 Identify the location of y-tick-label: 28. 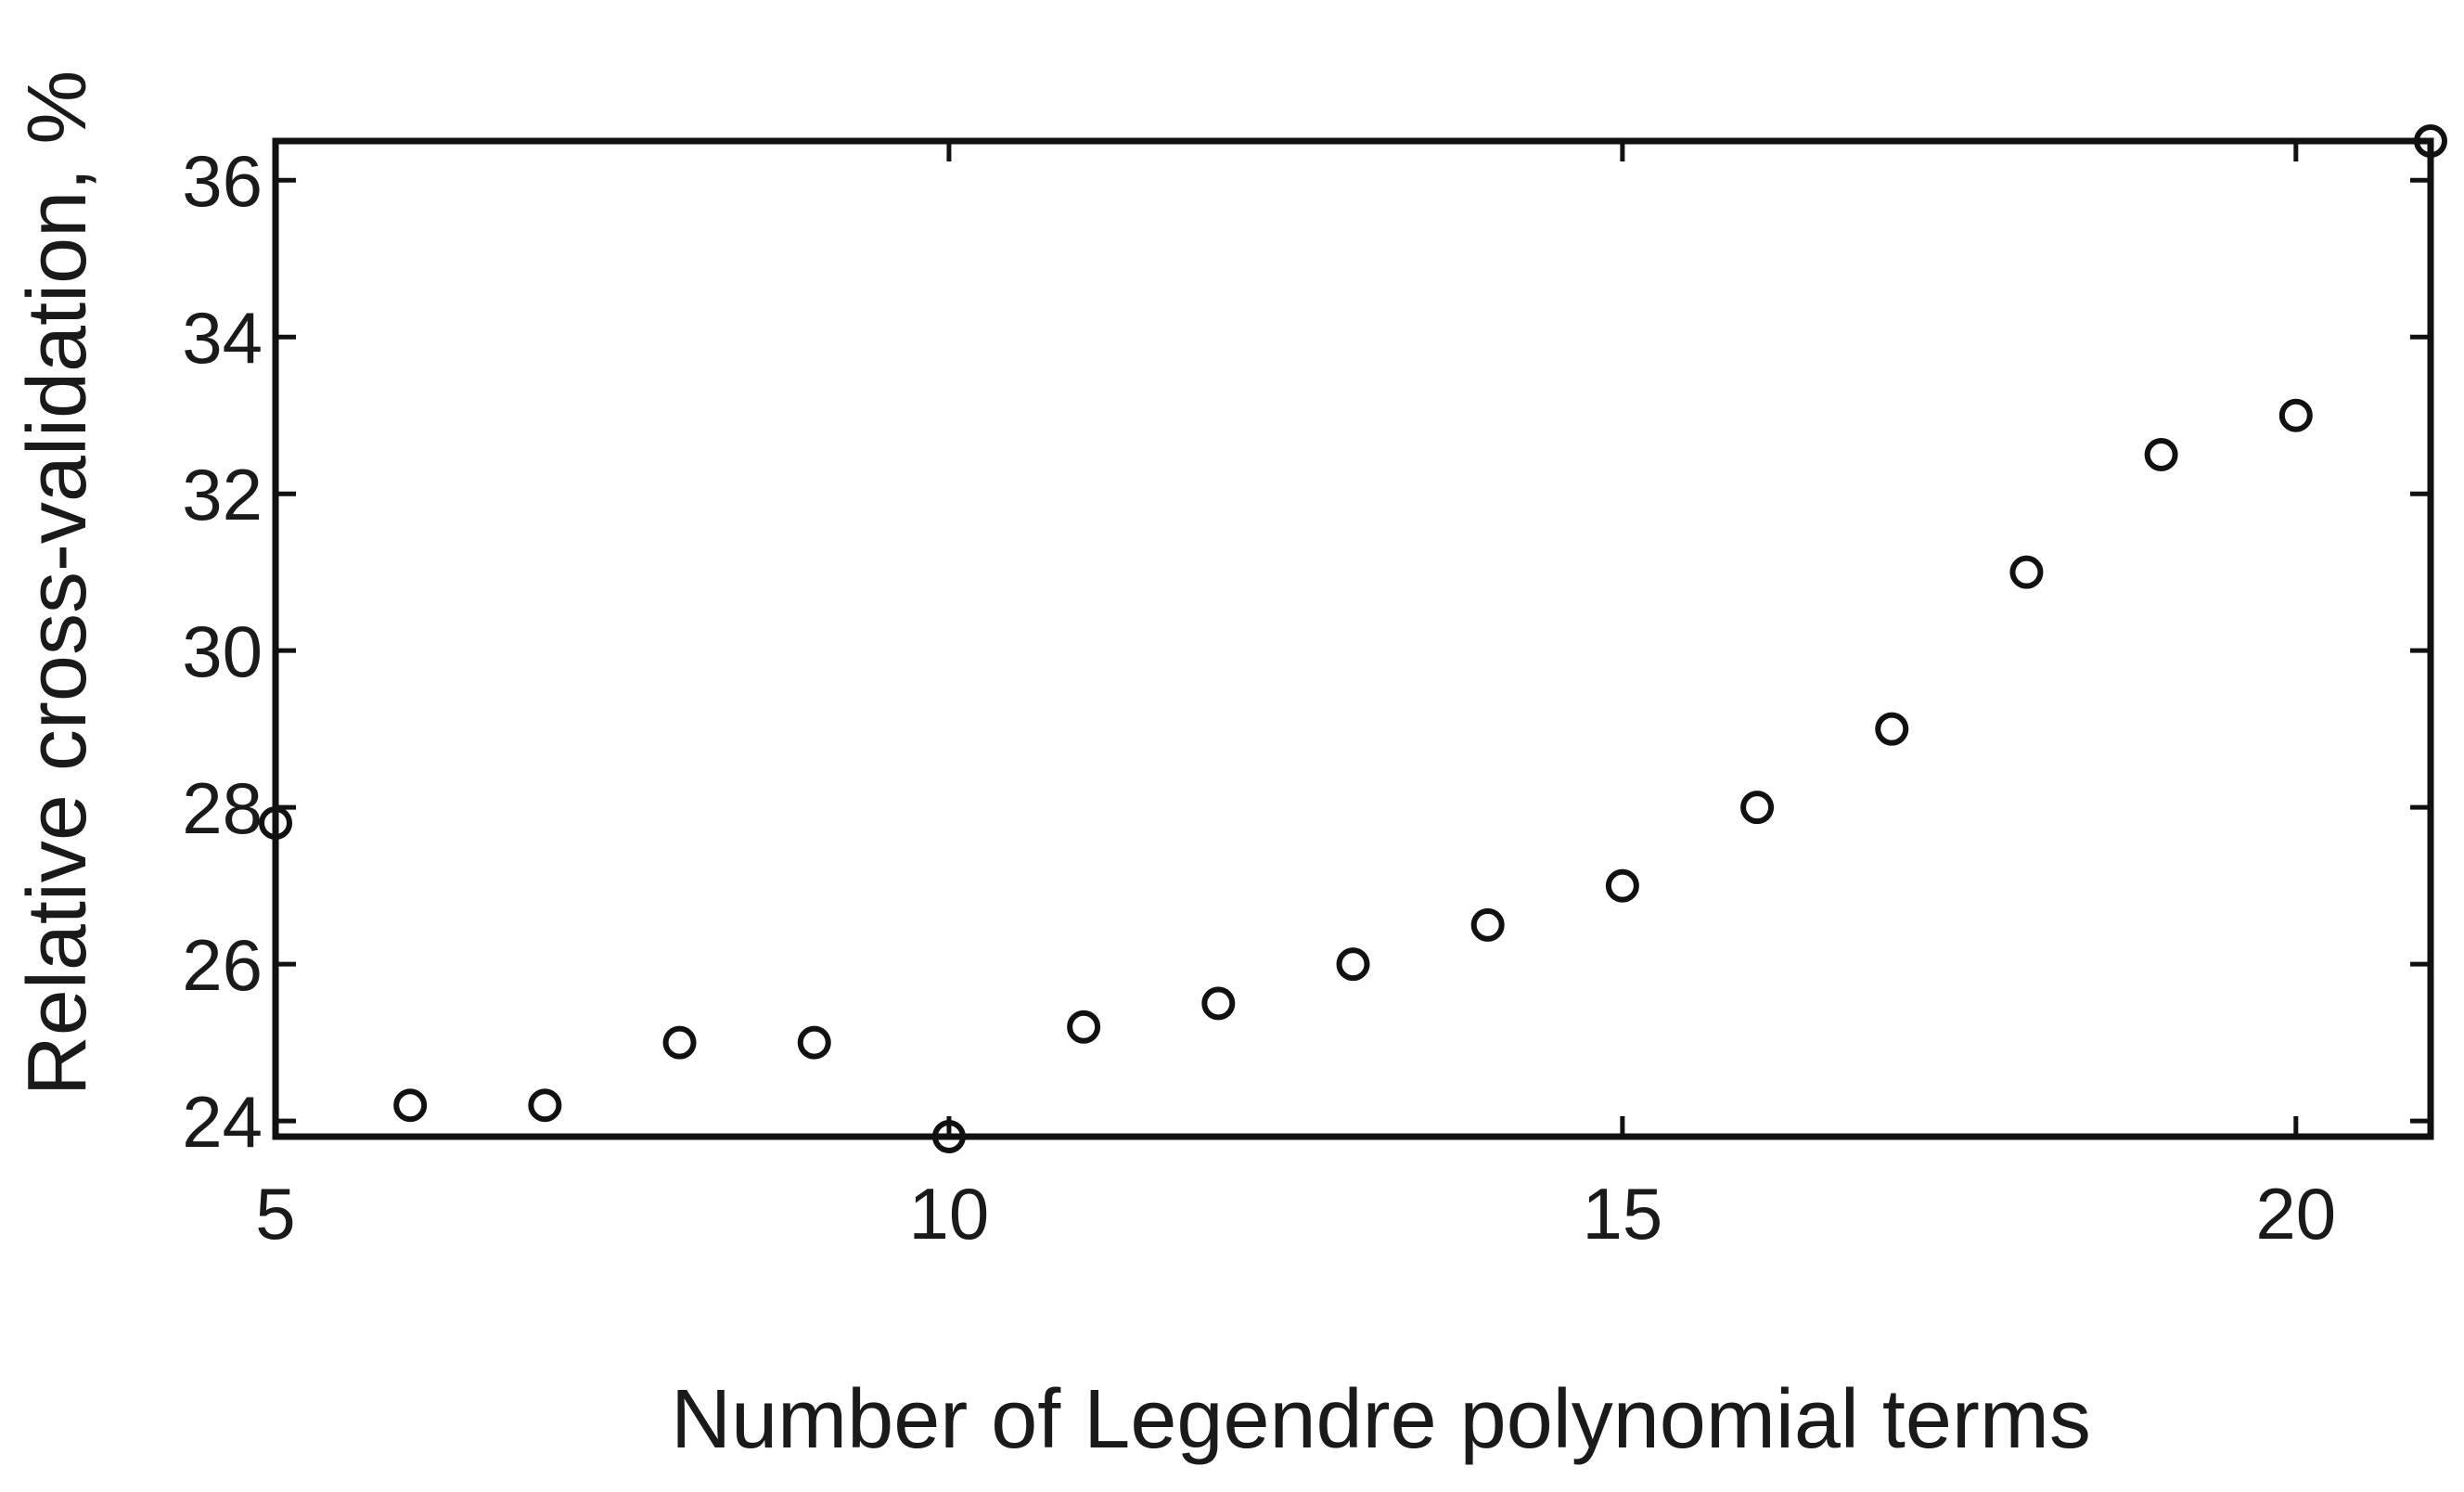
(222, 808).